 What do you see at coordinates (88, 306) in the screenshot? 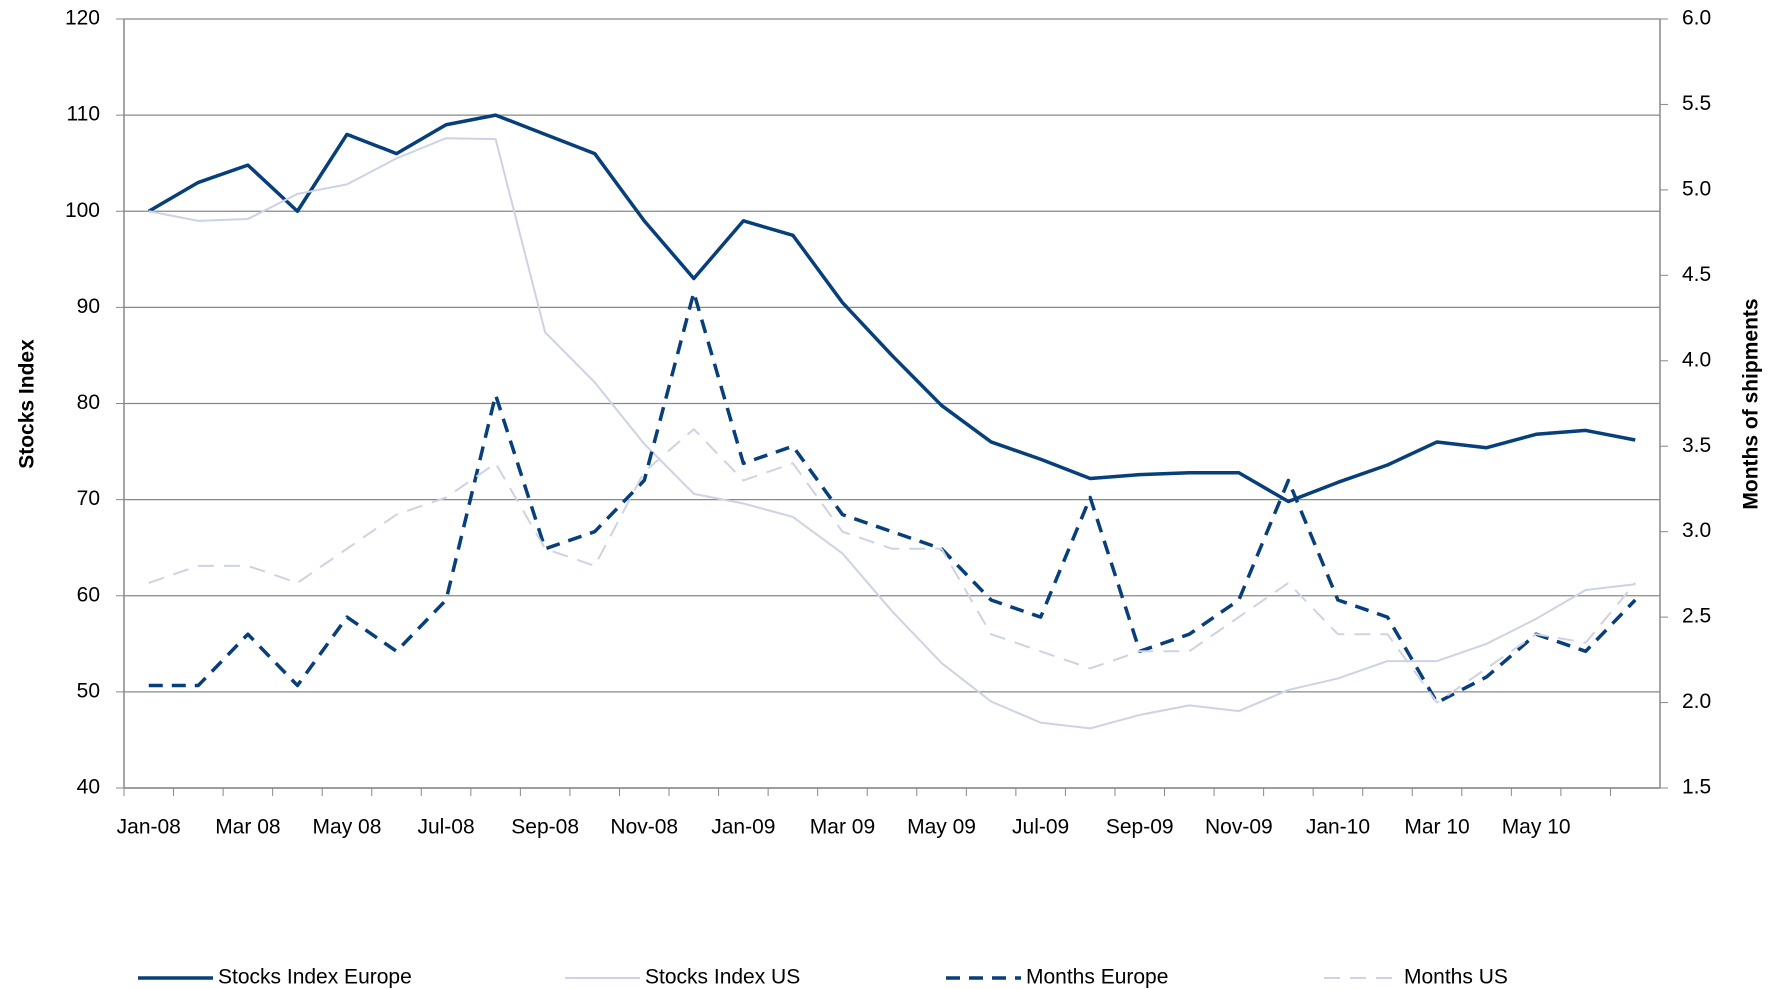
I see `y-tick-label: 90` at bounding box center [88, 306].